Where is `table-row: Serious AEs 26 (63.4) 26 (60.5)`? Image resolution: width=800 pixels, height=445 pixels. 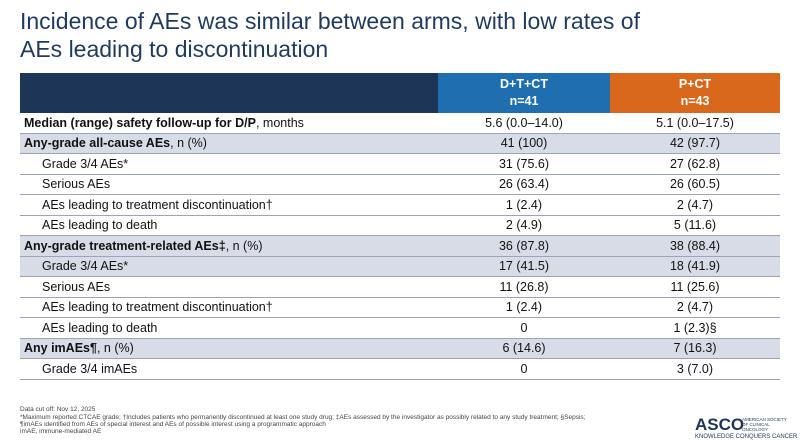 table-row: Serious AEs 26 (63.4) 26 (60.5) is located at coordinates (400, 184).